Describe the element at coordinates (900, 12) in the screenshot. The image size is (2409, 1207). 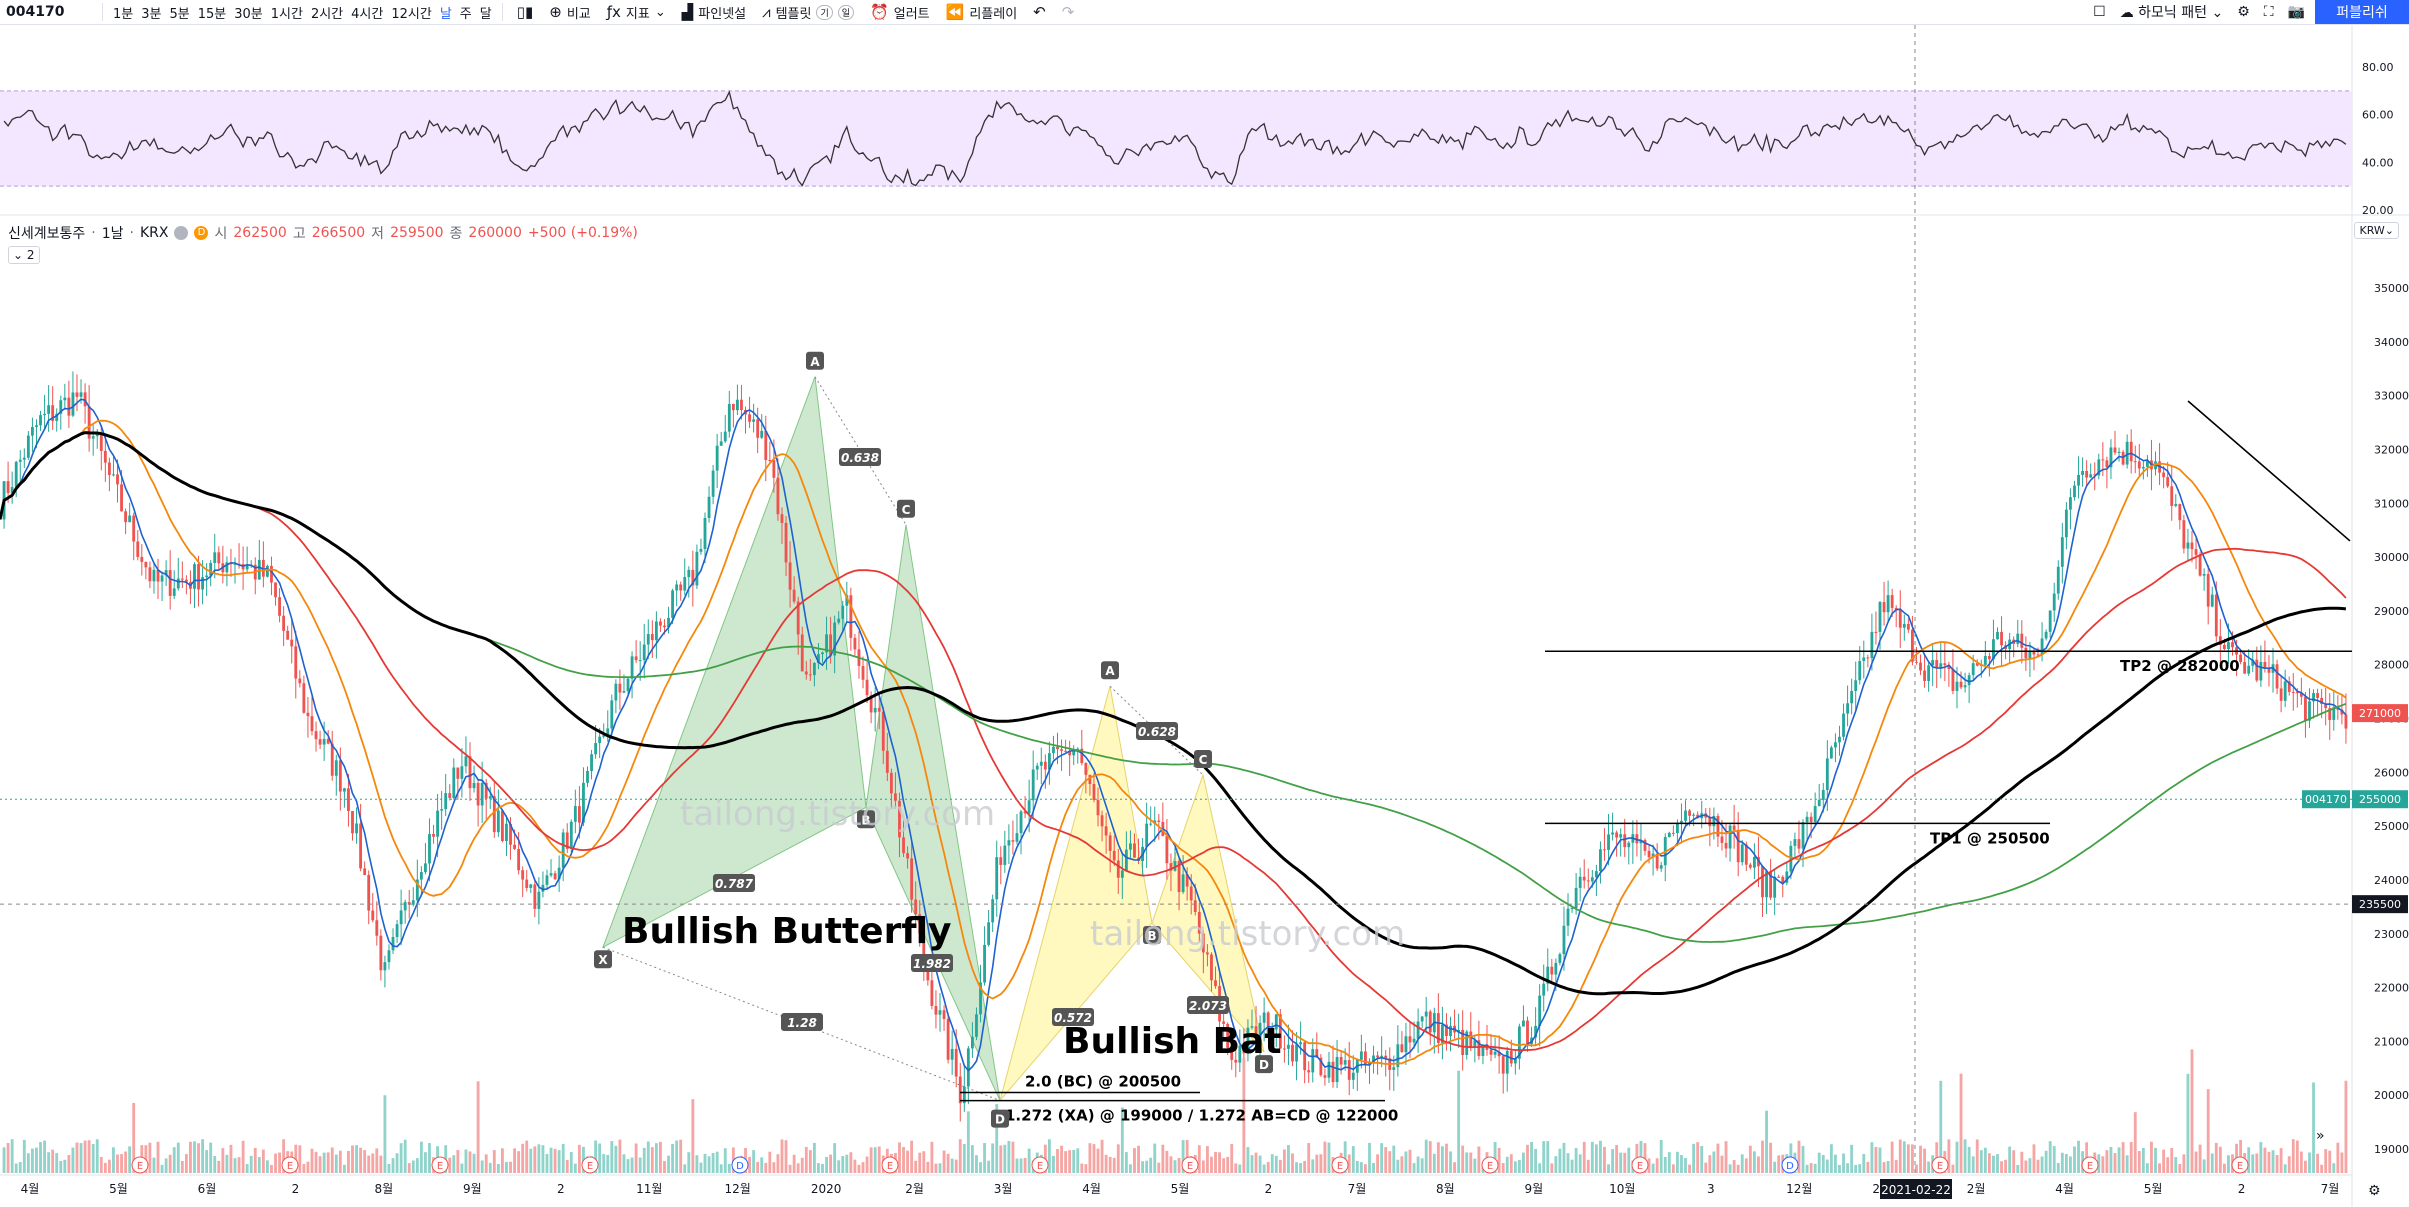
I see `alert-button: ⏰ 얼러트` at that location.